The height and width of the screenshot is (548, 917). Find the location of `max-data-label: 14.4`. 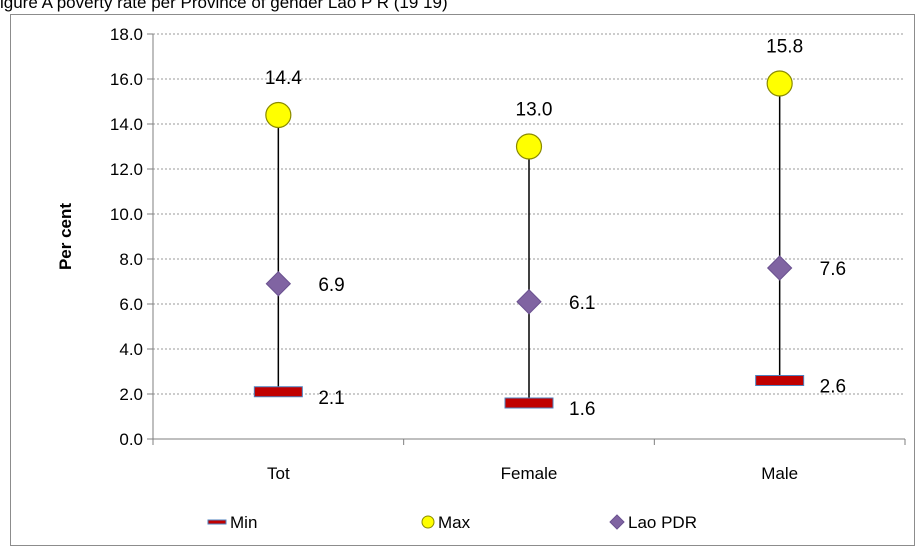

max-data-label: 14.4 is located at coordinates (283, 78).